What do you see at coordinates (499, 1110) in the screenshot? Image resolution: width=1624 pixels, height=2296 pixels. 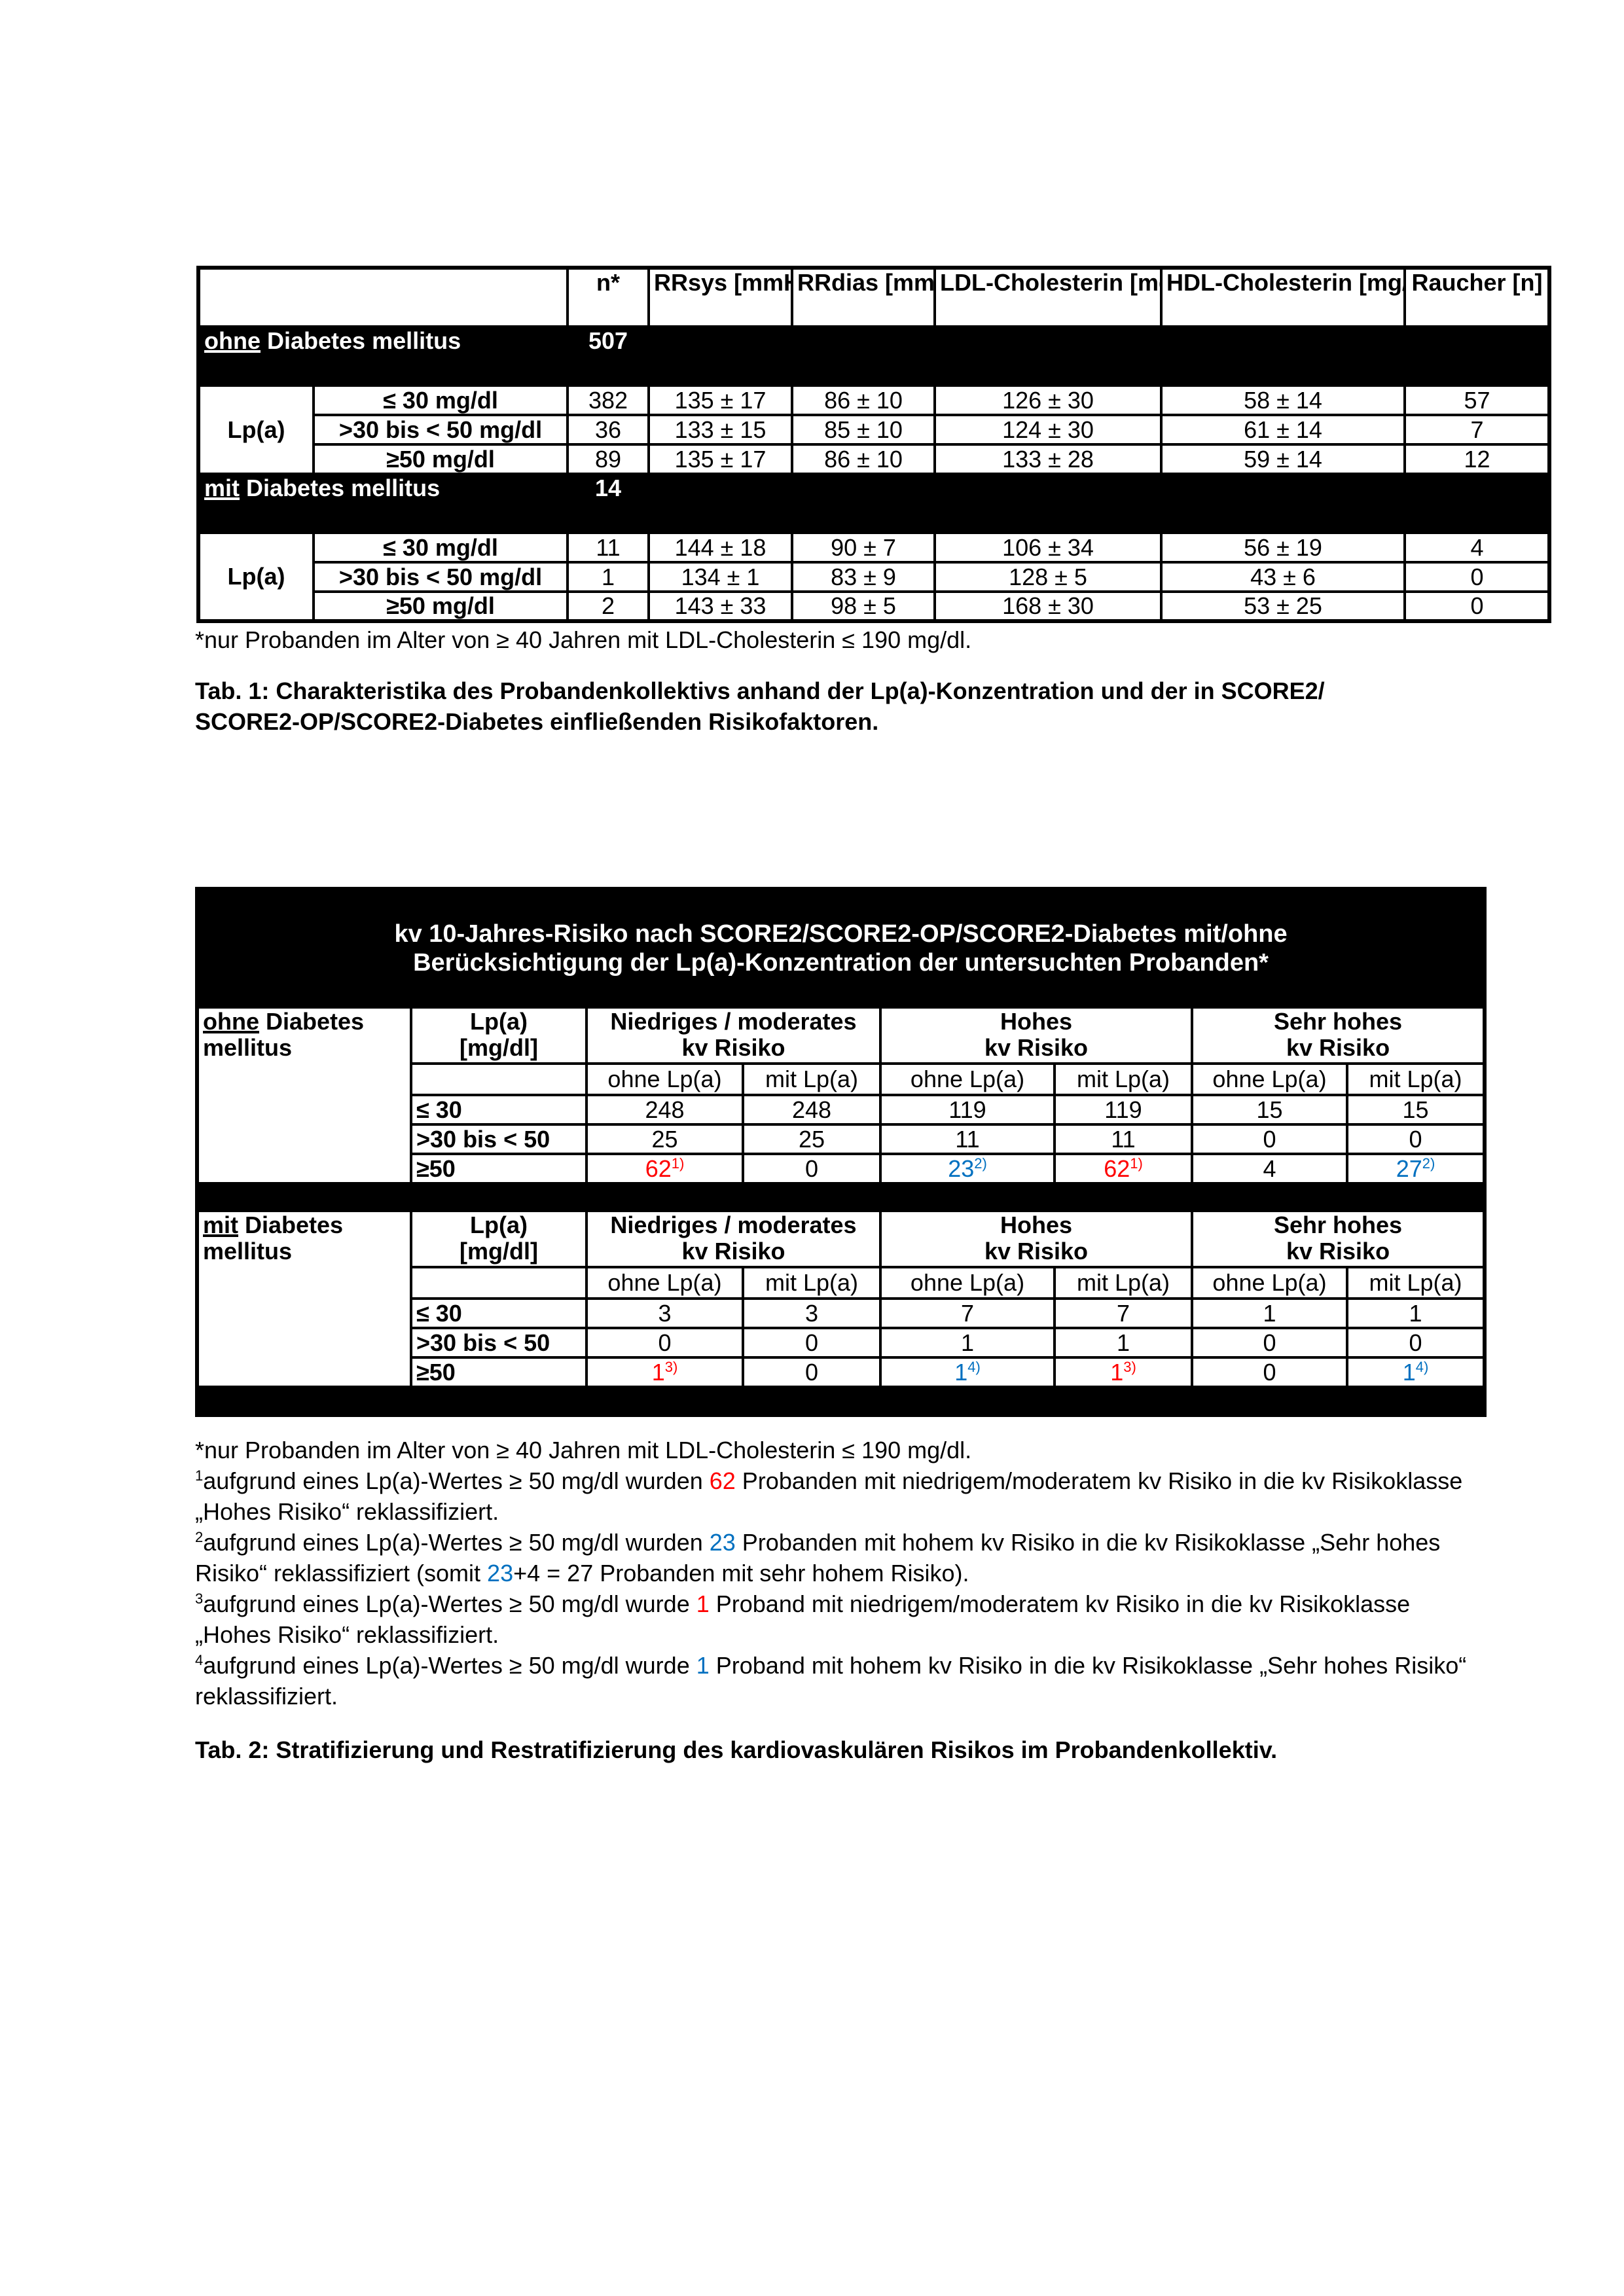 I see `category: ≤ 30` at bounding box center [499, 1110].